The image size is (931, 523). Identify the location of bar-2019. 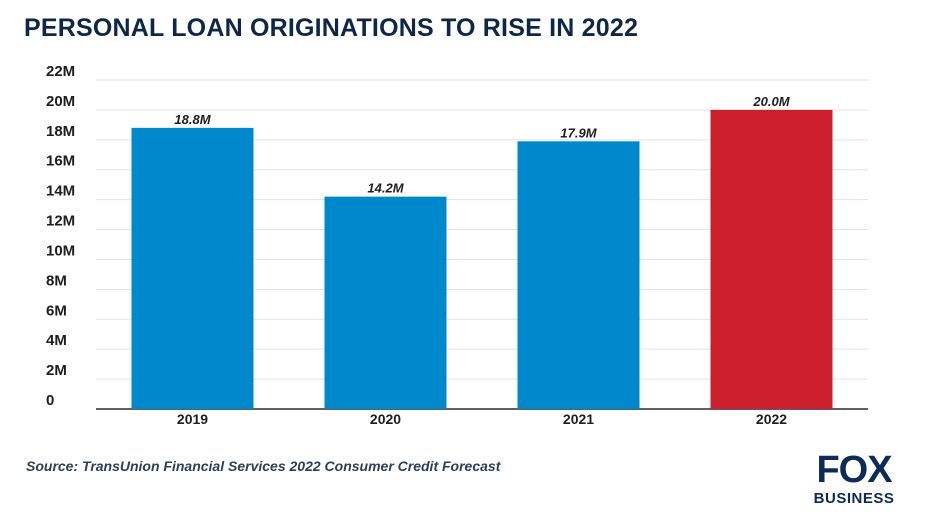
(192, 268).